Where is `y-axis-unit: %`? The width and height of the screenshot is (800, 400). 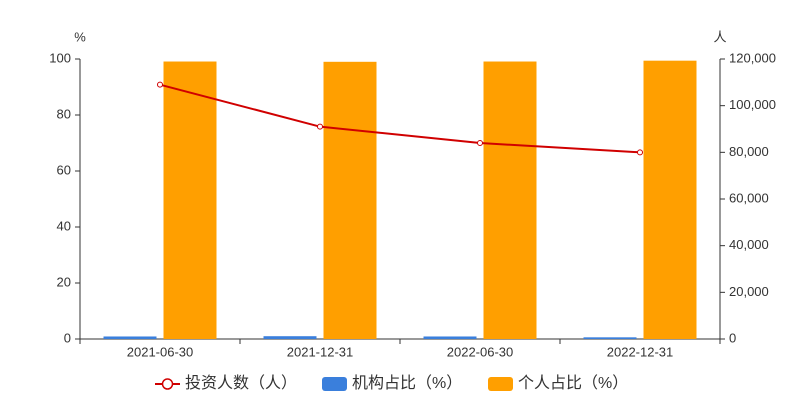 y-axis-unit: % is located at coordinates (80, 36).